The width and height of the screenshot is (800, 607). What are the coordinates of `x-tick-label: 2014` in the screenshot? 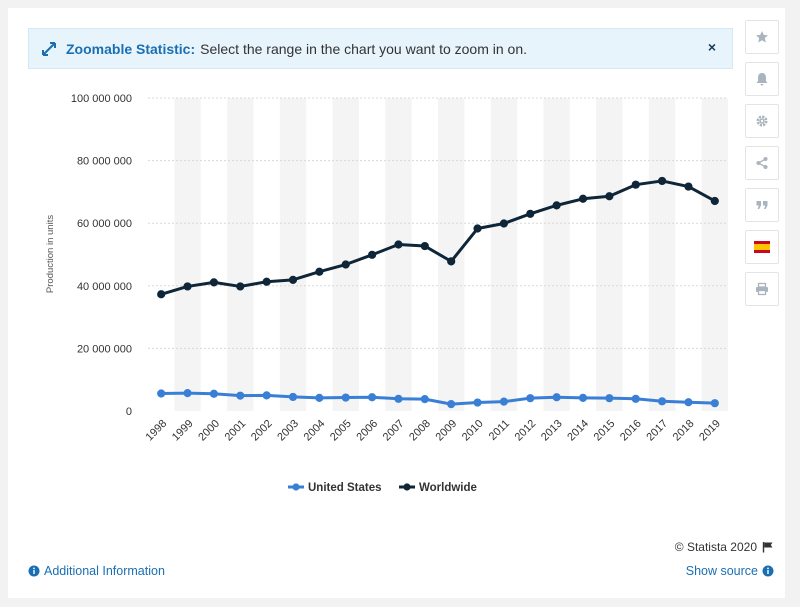 It's located at (578, 431).